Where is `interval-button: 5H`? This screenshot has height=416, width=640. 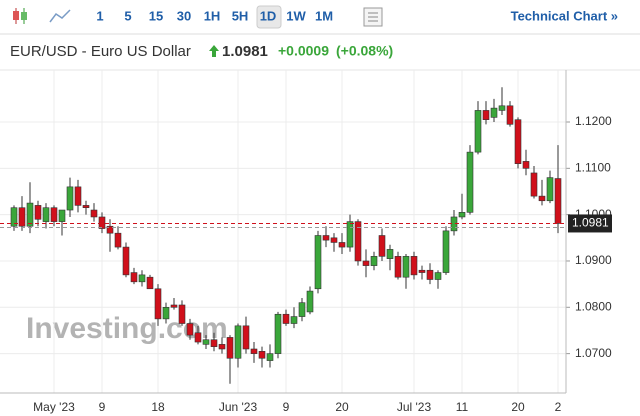
interval-button: 5H is located at coordinates (240, 15).